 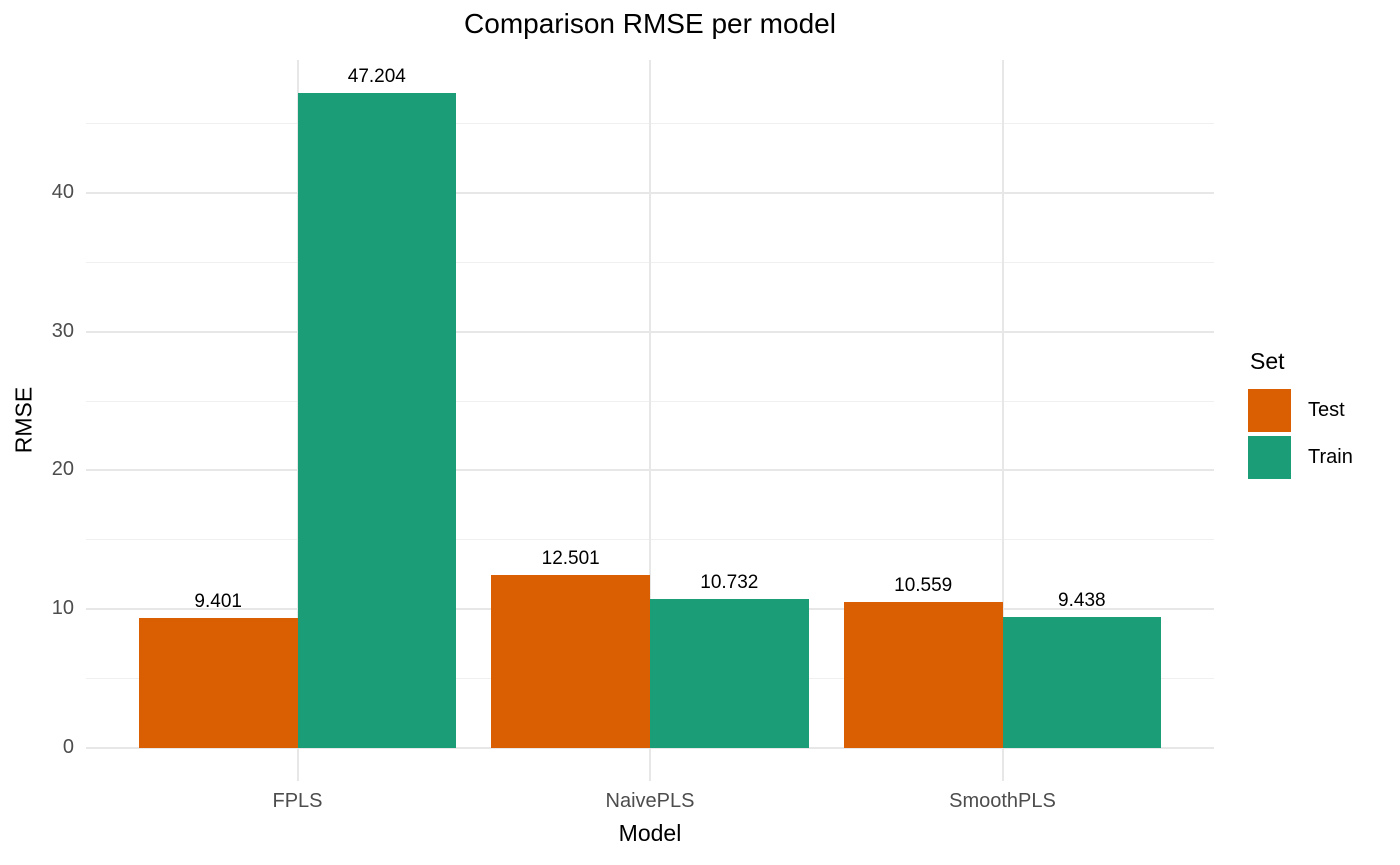 What do you see at coordinates (923, 585) in the screenshot?
I see `bar-value-label: 10.559` at bounding box center [923, 585].